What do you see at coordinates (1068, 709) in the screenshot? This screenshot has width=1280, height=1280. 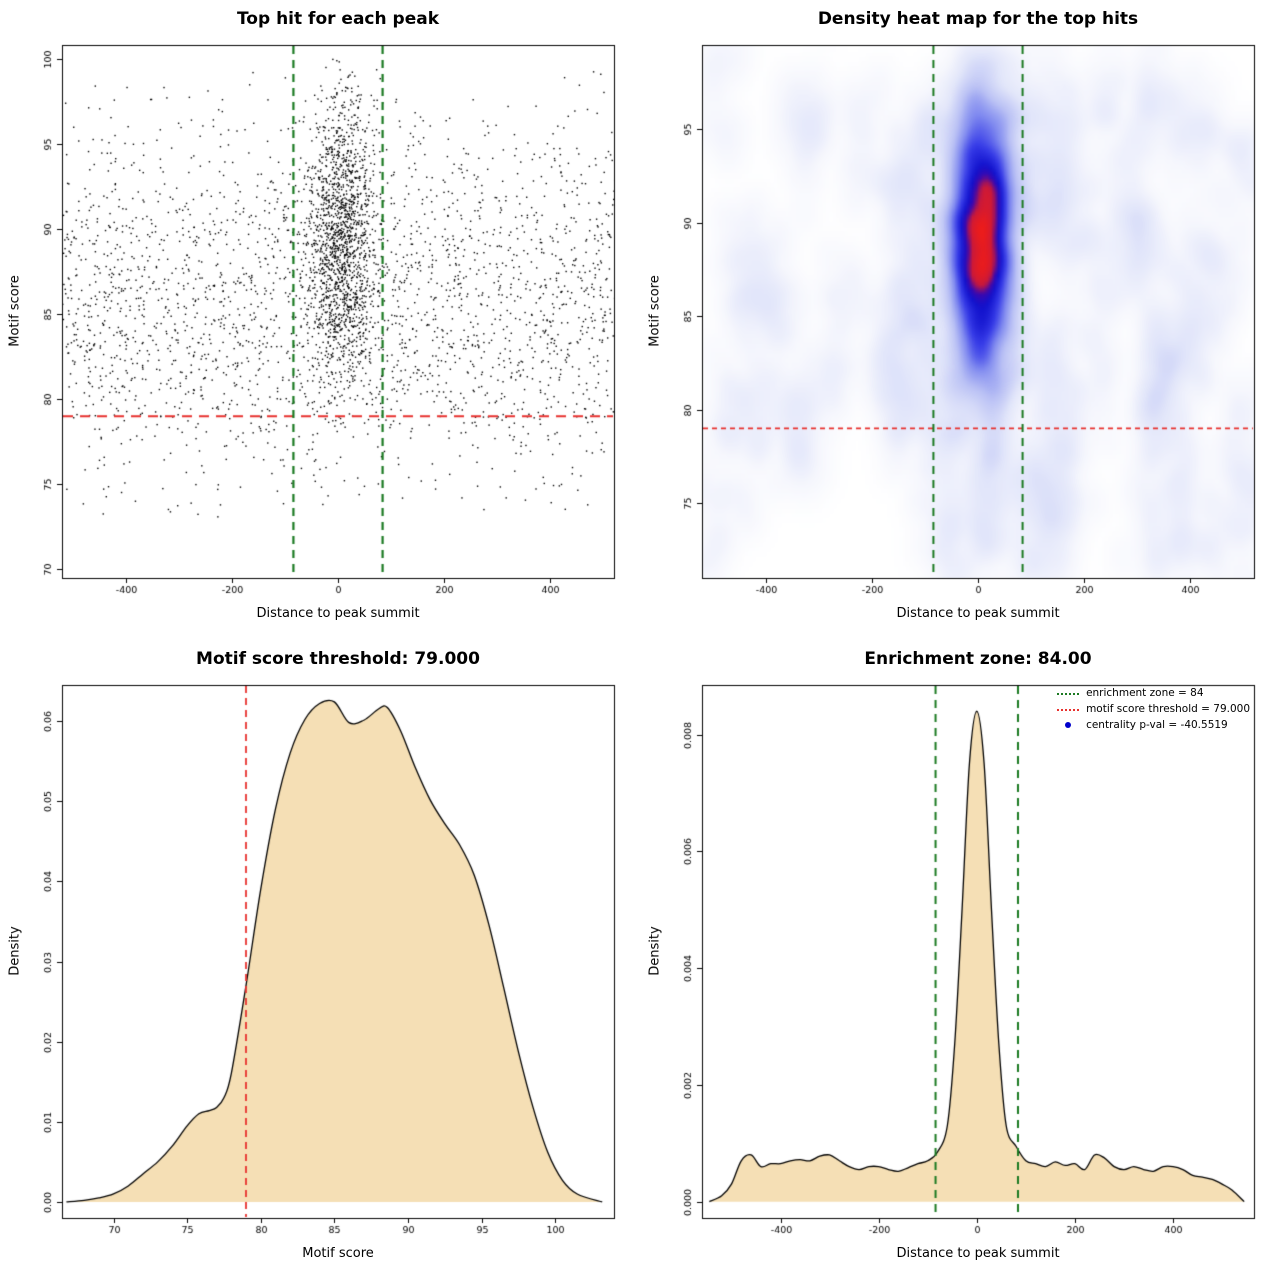 I see `red-dotted-line-icon` at bounding box center [1068, 709].